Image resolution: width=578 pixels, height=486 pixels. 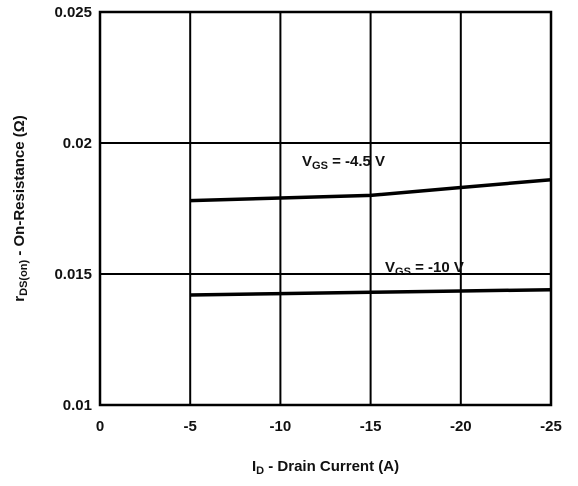 What do you see at coordinates (343, 162) in the screenshot?
I see `series-annotation-vgs-4-5: VGS = -4.5 V` at bounding box center [343, 162].